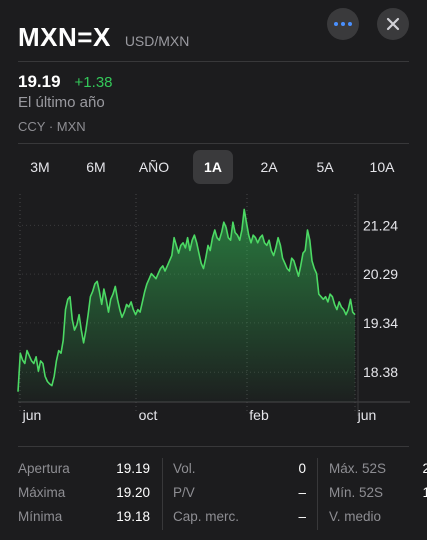  What do you see at coordinates (325, 167) in the screenshot?
I see `tab-5a: 5A` at bounding box center [325, 167].